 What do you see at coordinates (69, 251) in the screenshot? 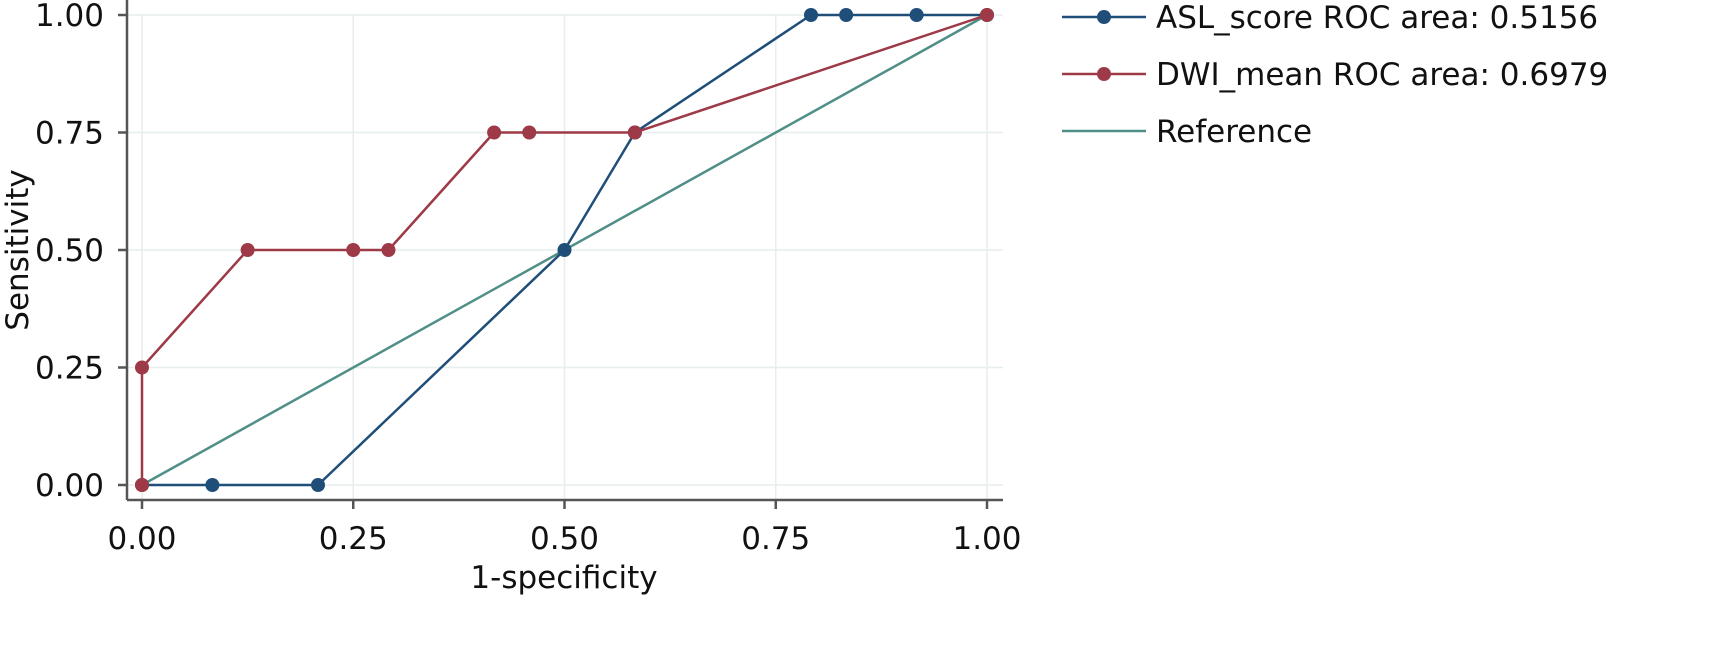
I see `y-tick-label: 0.50` at bounding box center [69, 251].